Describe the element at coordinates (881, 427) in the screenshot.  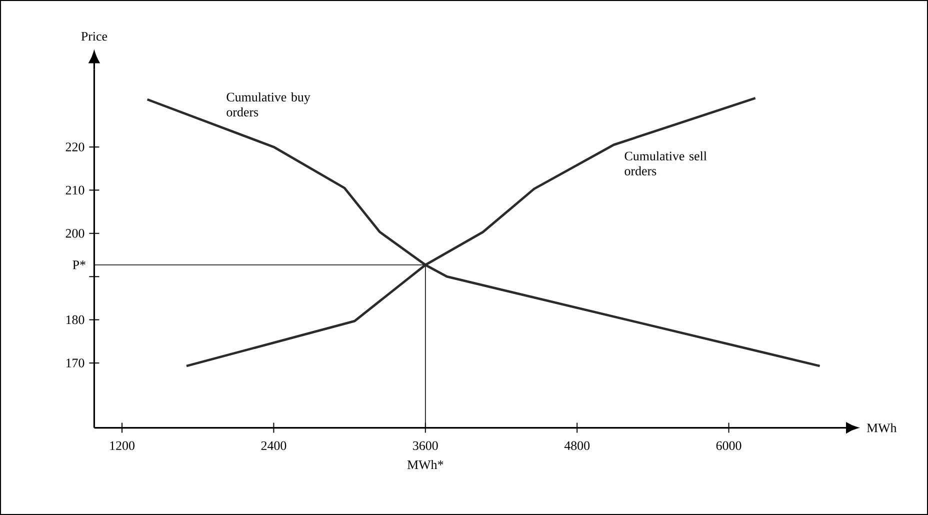
I see `x-axis-title: MWh` at that location.